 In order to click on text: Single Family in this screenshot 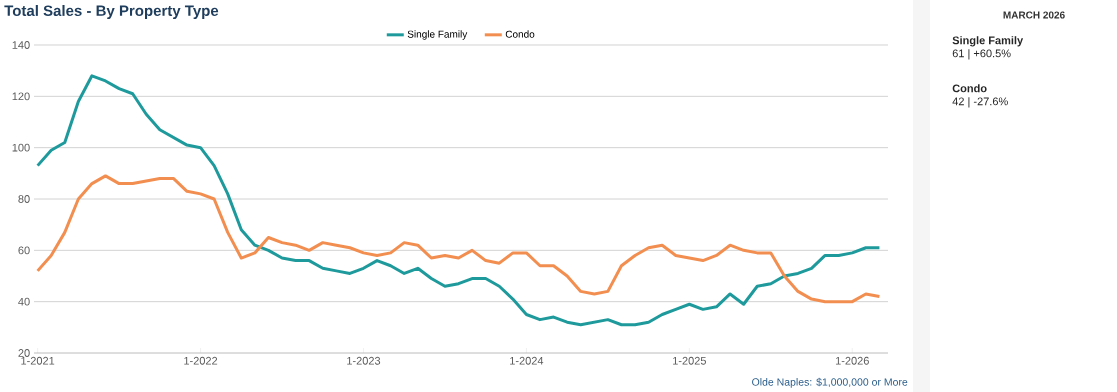, I will do `click(988, 41)`.